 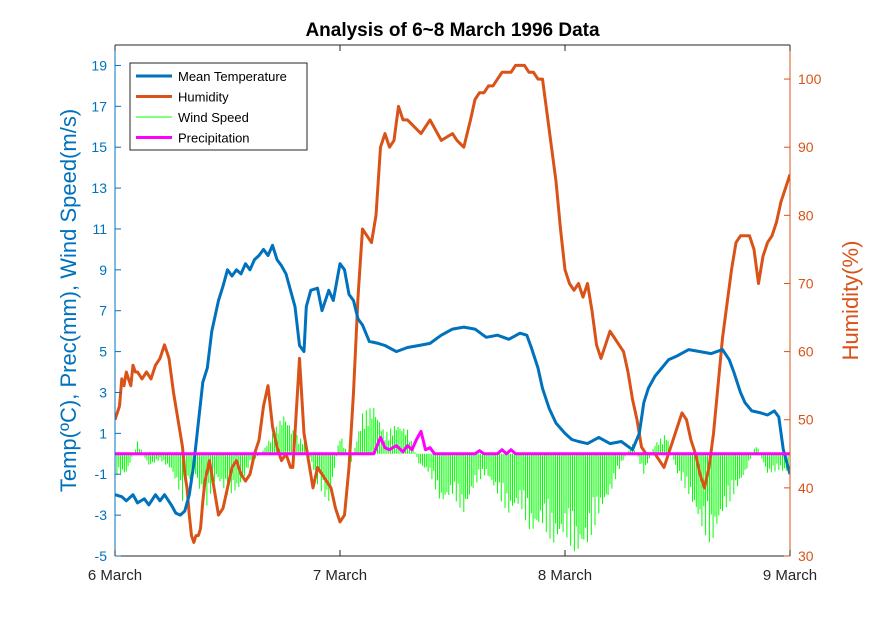 I want to click on y-right-tick-label: 60, so click(x=806, y=352).